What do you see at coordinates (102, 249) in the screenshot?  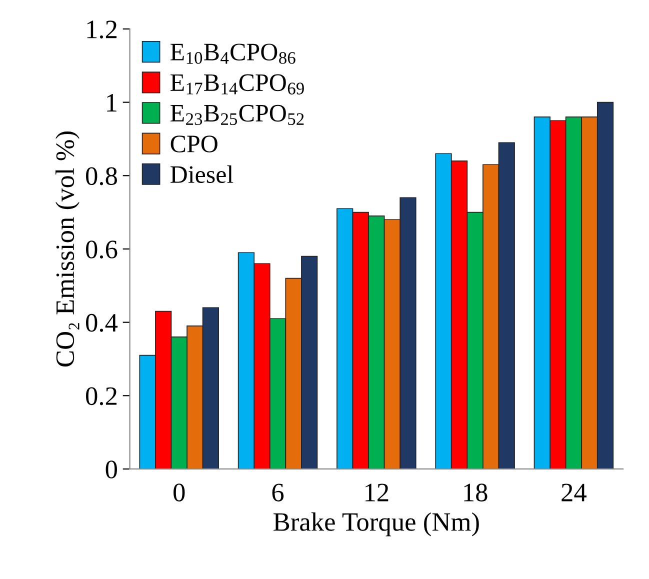 I see `y-tick-label: 0.6` at bounding box center [102, 249].